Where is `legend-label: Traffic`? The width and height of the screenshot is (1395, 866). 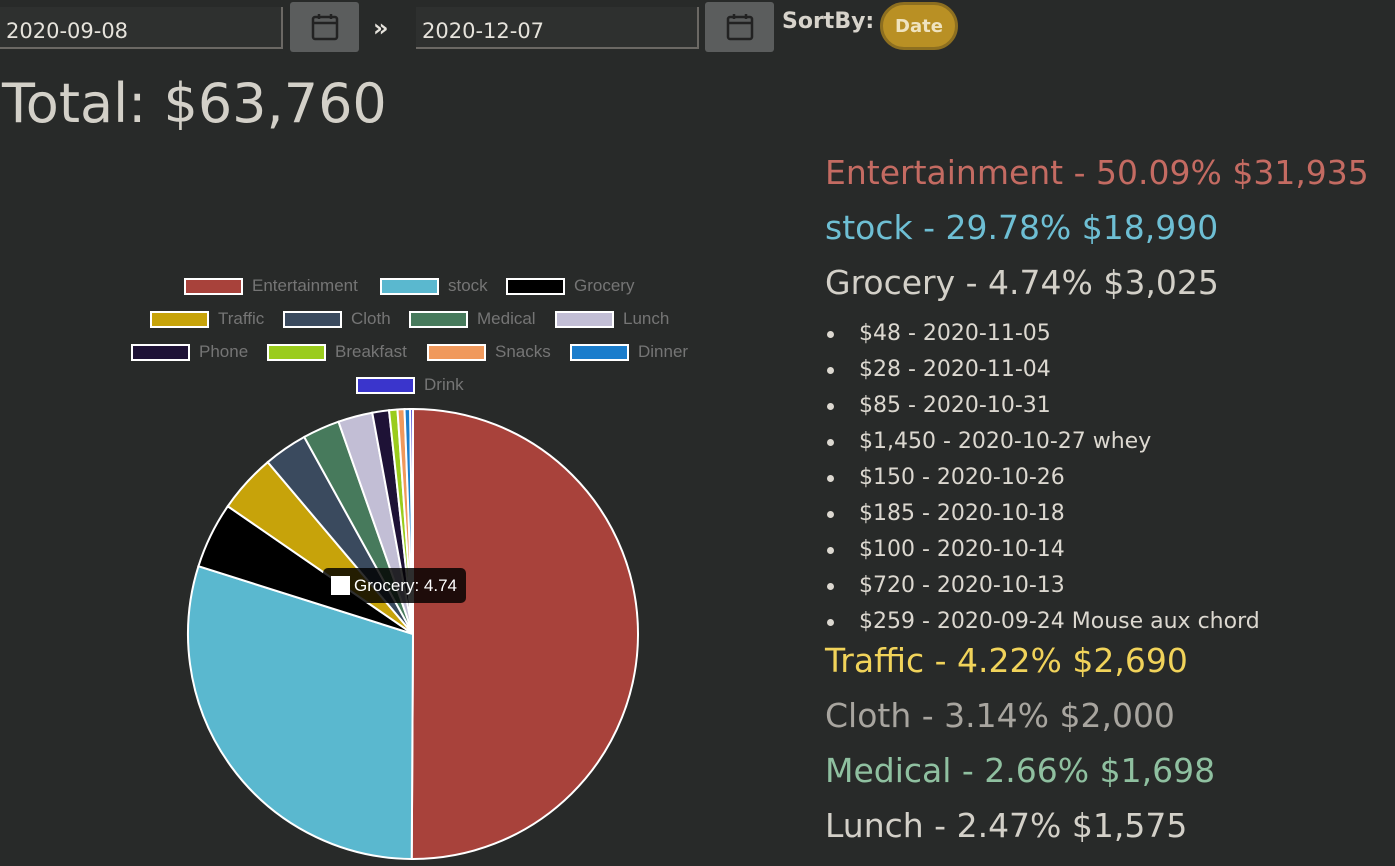
legend-label: Traffic is located at coordinates (241, 318).